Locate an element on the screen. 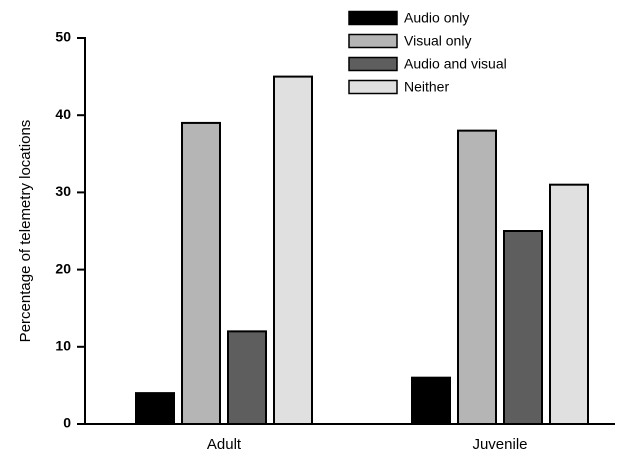 The width and height of the screenshot is (630, 460). x-category-label: Juvenile is located at coordinates (499, 444).